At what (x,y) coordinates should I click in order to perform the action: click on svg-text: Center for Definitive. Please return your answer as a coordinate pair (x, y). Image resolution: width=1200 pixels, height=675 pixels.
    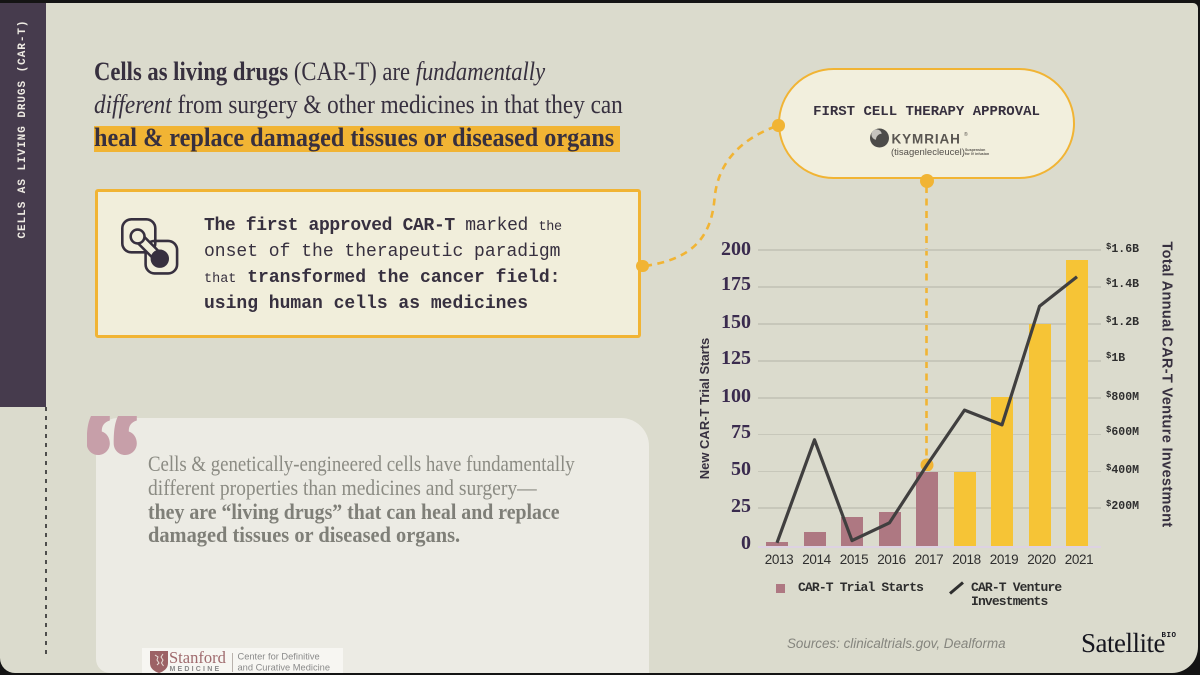
    Looking at the image, I should click on (279, 657).